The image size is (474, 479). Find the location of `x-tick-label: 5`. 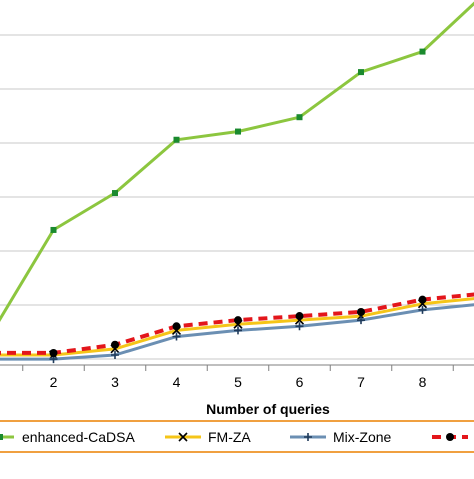

x-tick-label: 5 is located at coordinates (238, 382).